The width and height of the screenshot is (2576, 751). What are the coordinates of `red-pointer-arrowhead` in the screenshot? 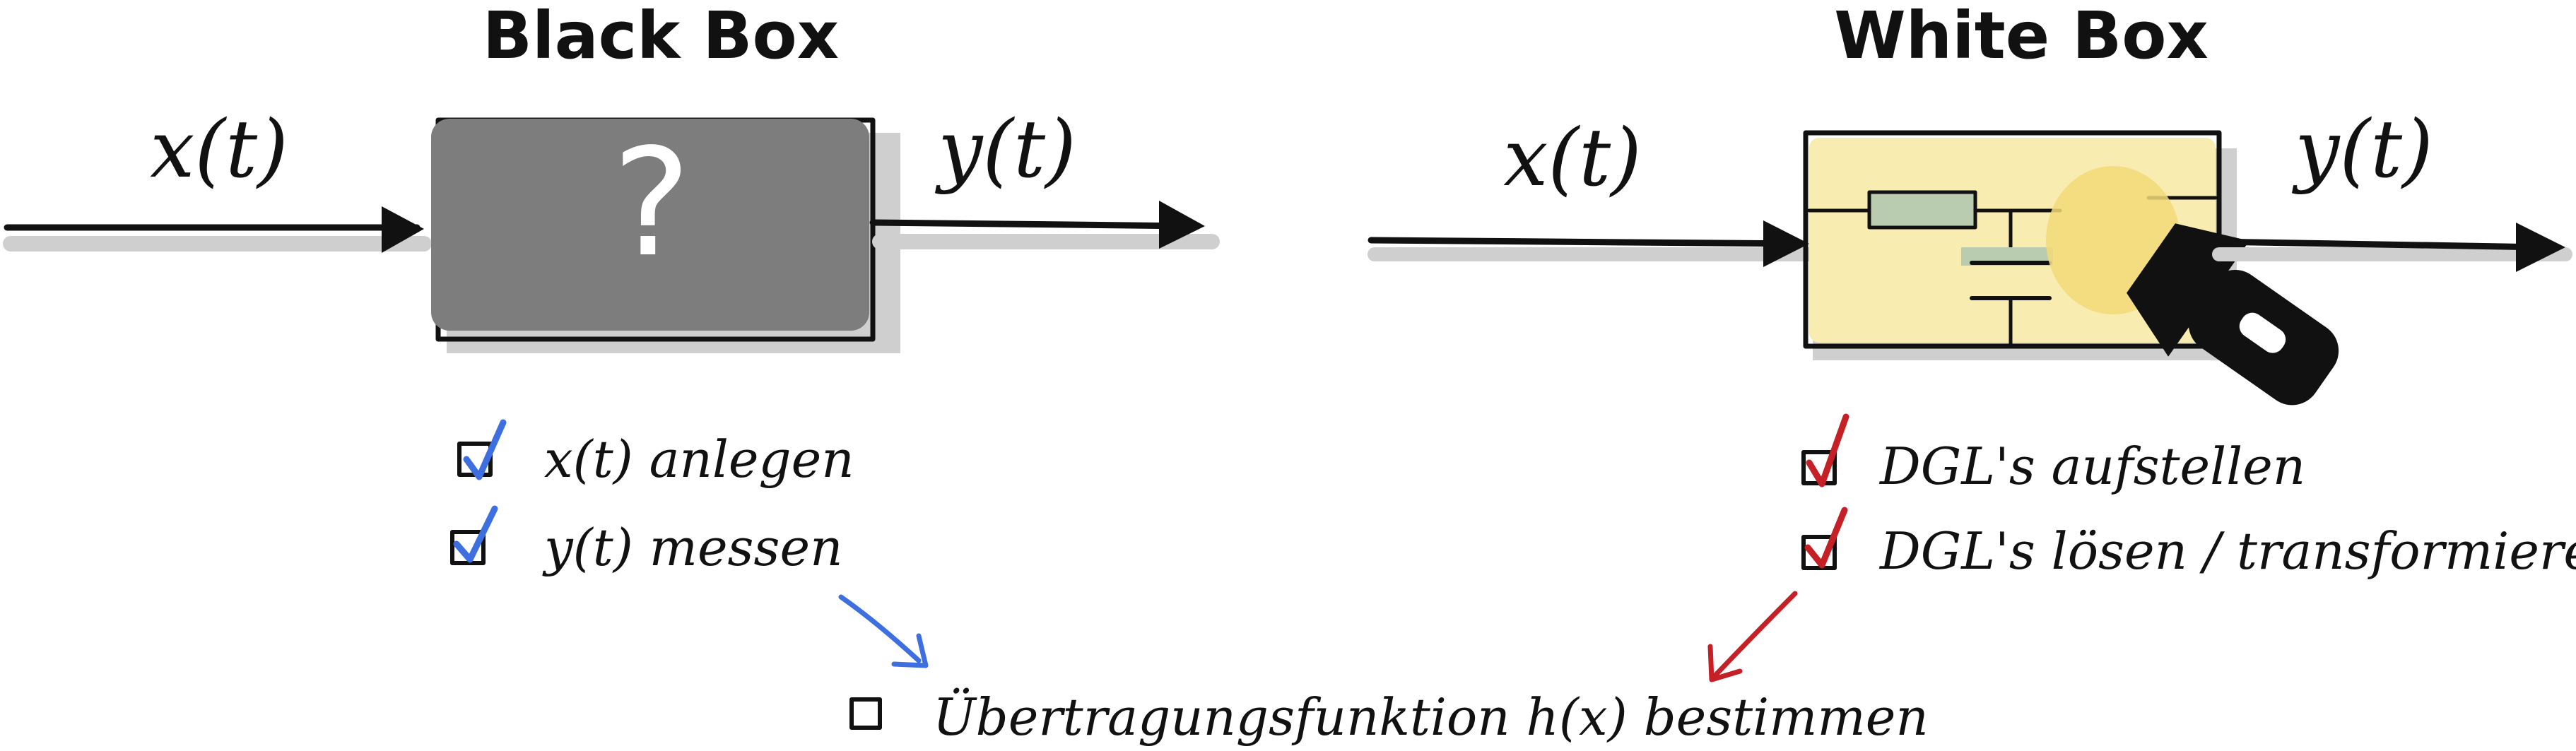 It's located at (1725, 663).